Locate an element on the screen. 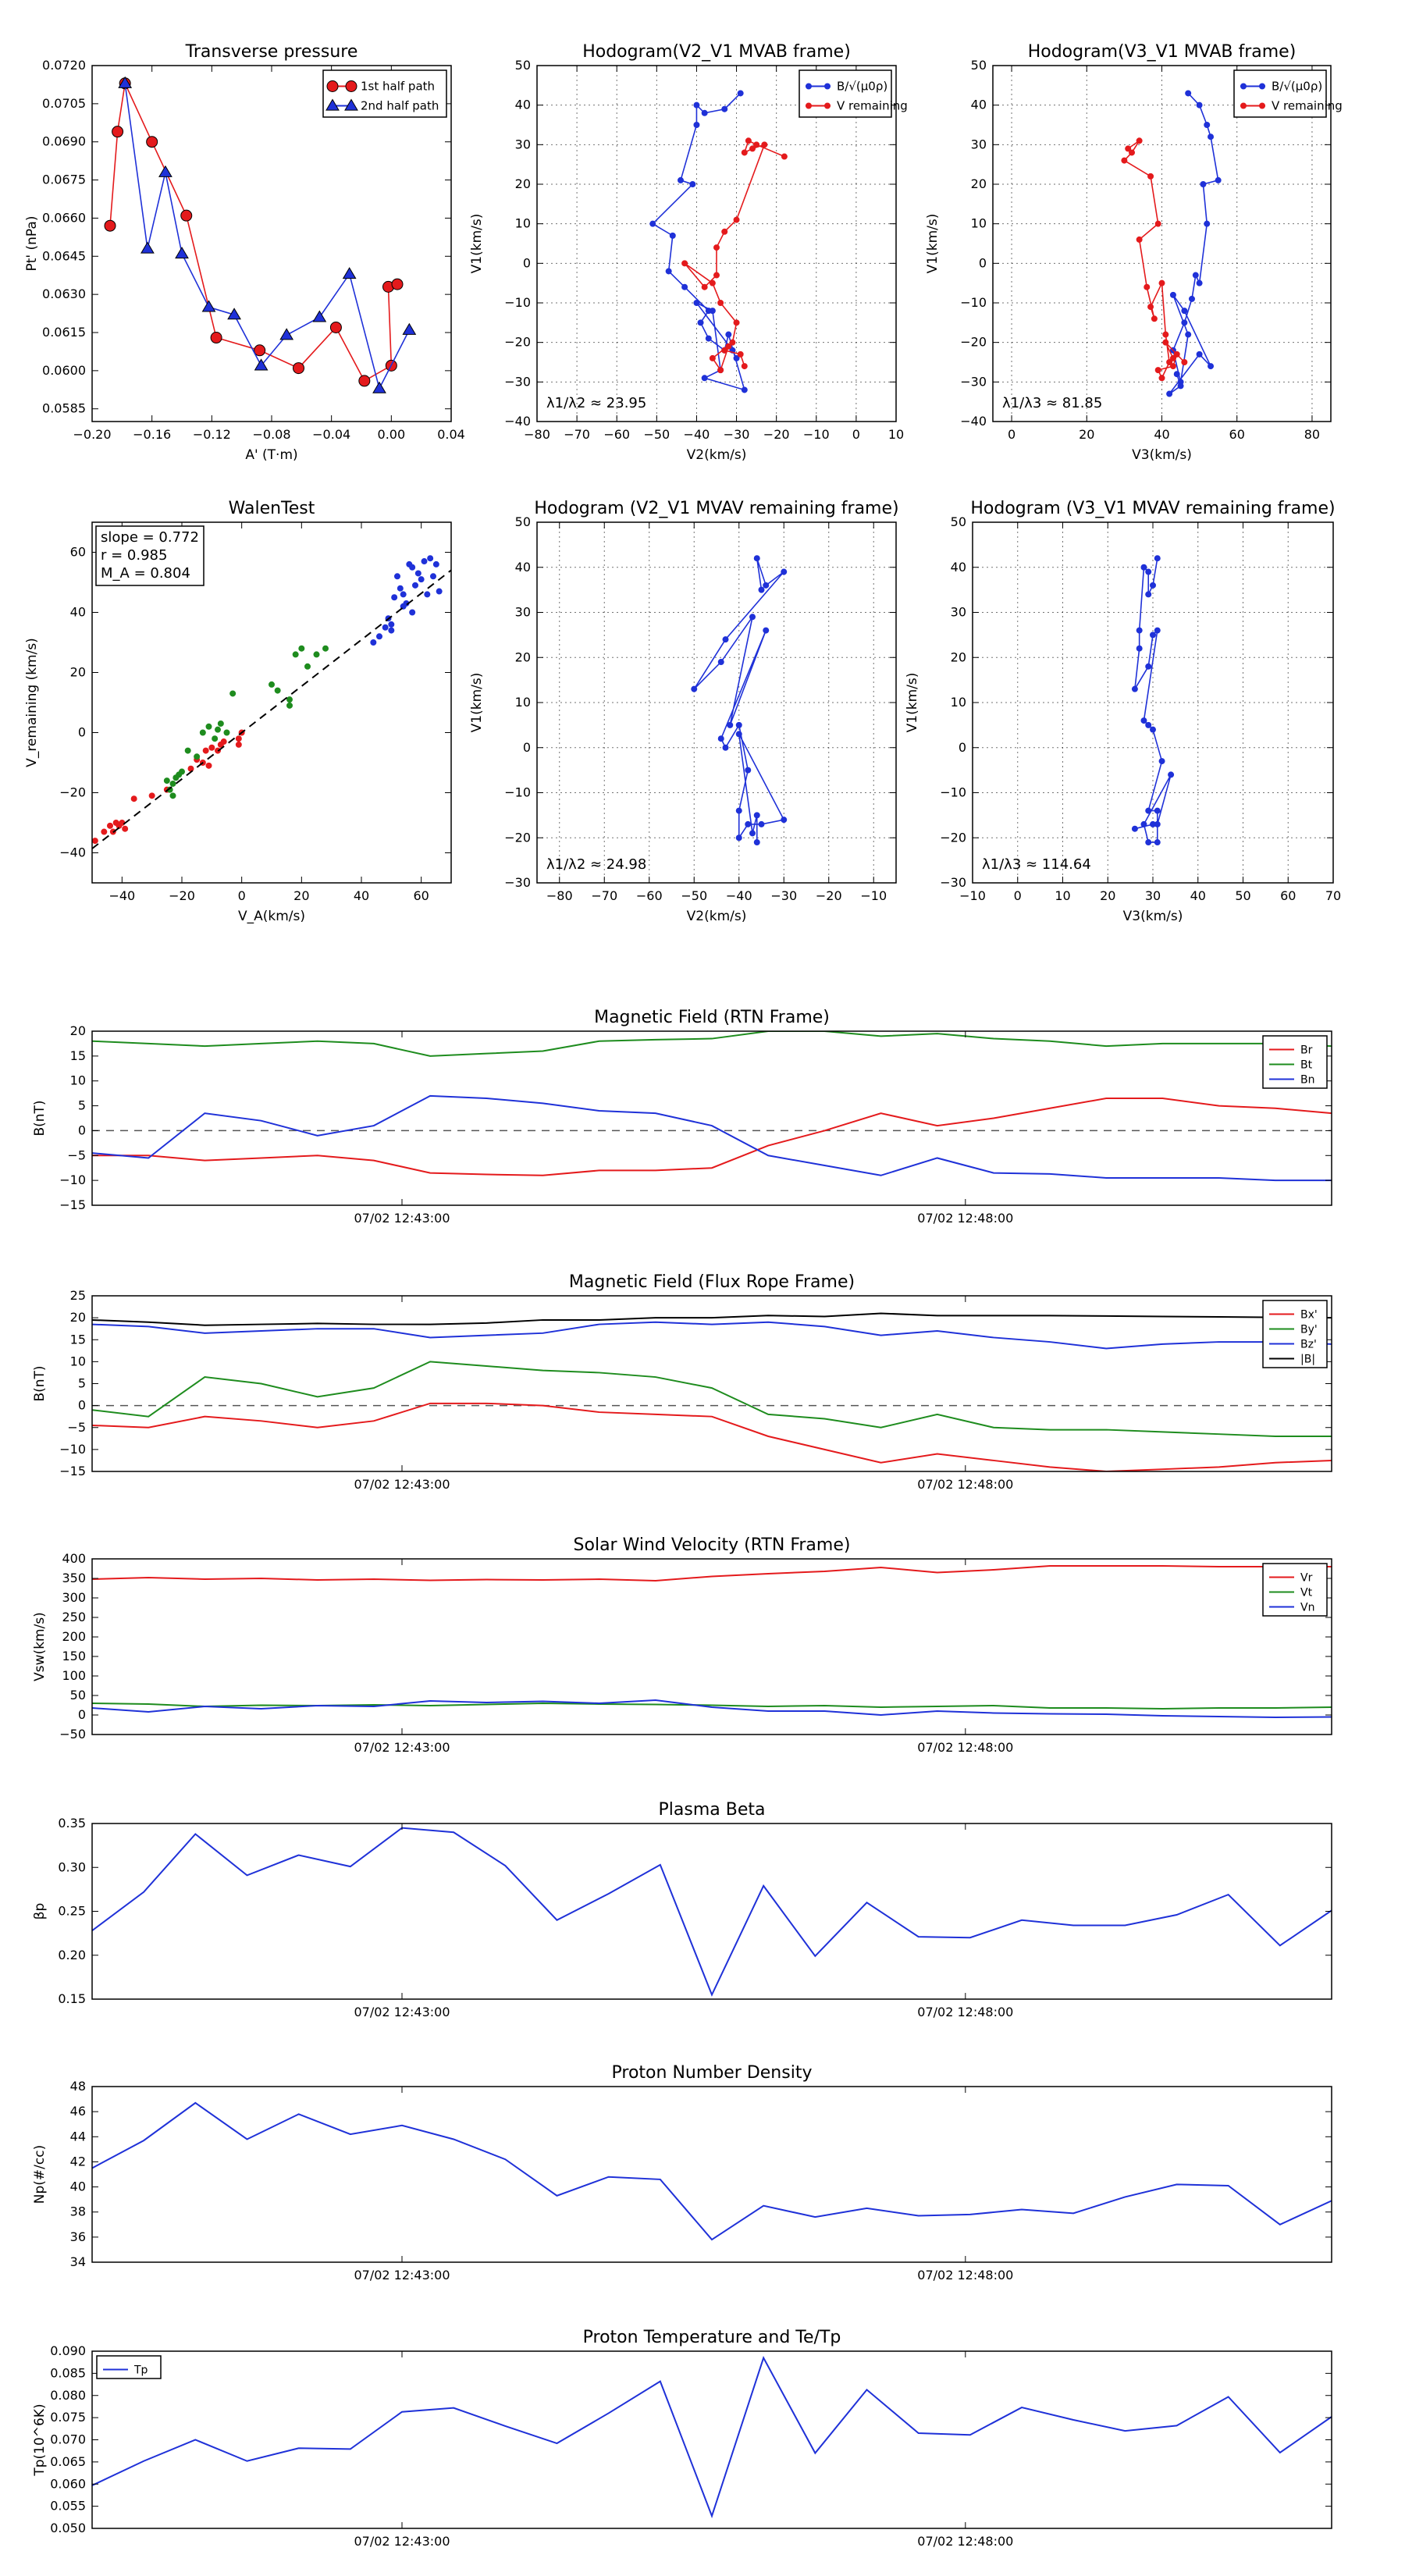 The height and width of the screenshot is (2576, 1405). stats-text: r = 0.985 is located at coordinates (134, 555).